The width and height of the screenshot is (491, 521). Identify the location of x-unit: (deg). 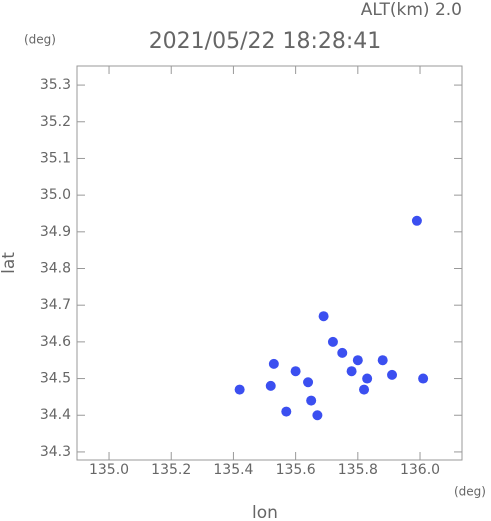
(470, 492).